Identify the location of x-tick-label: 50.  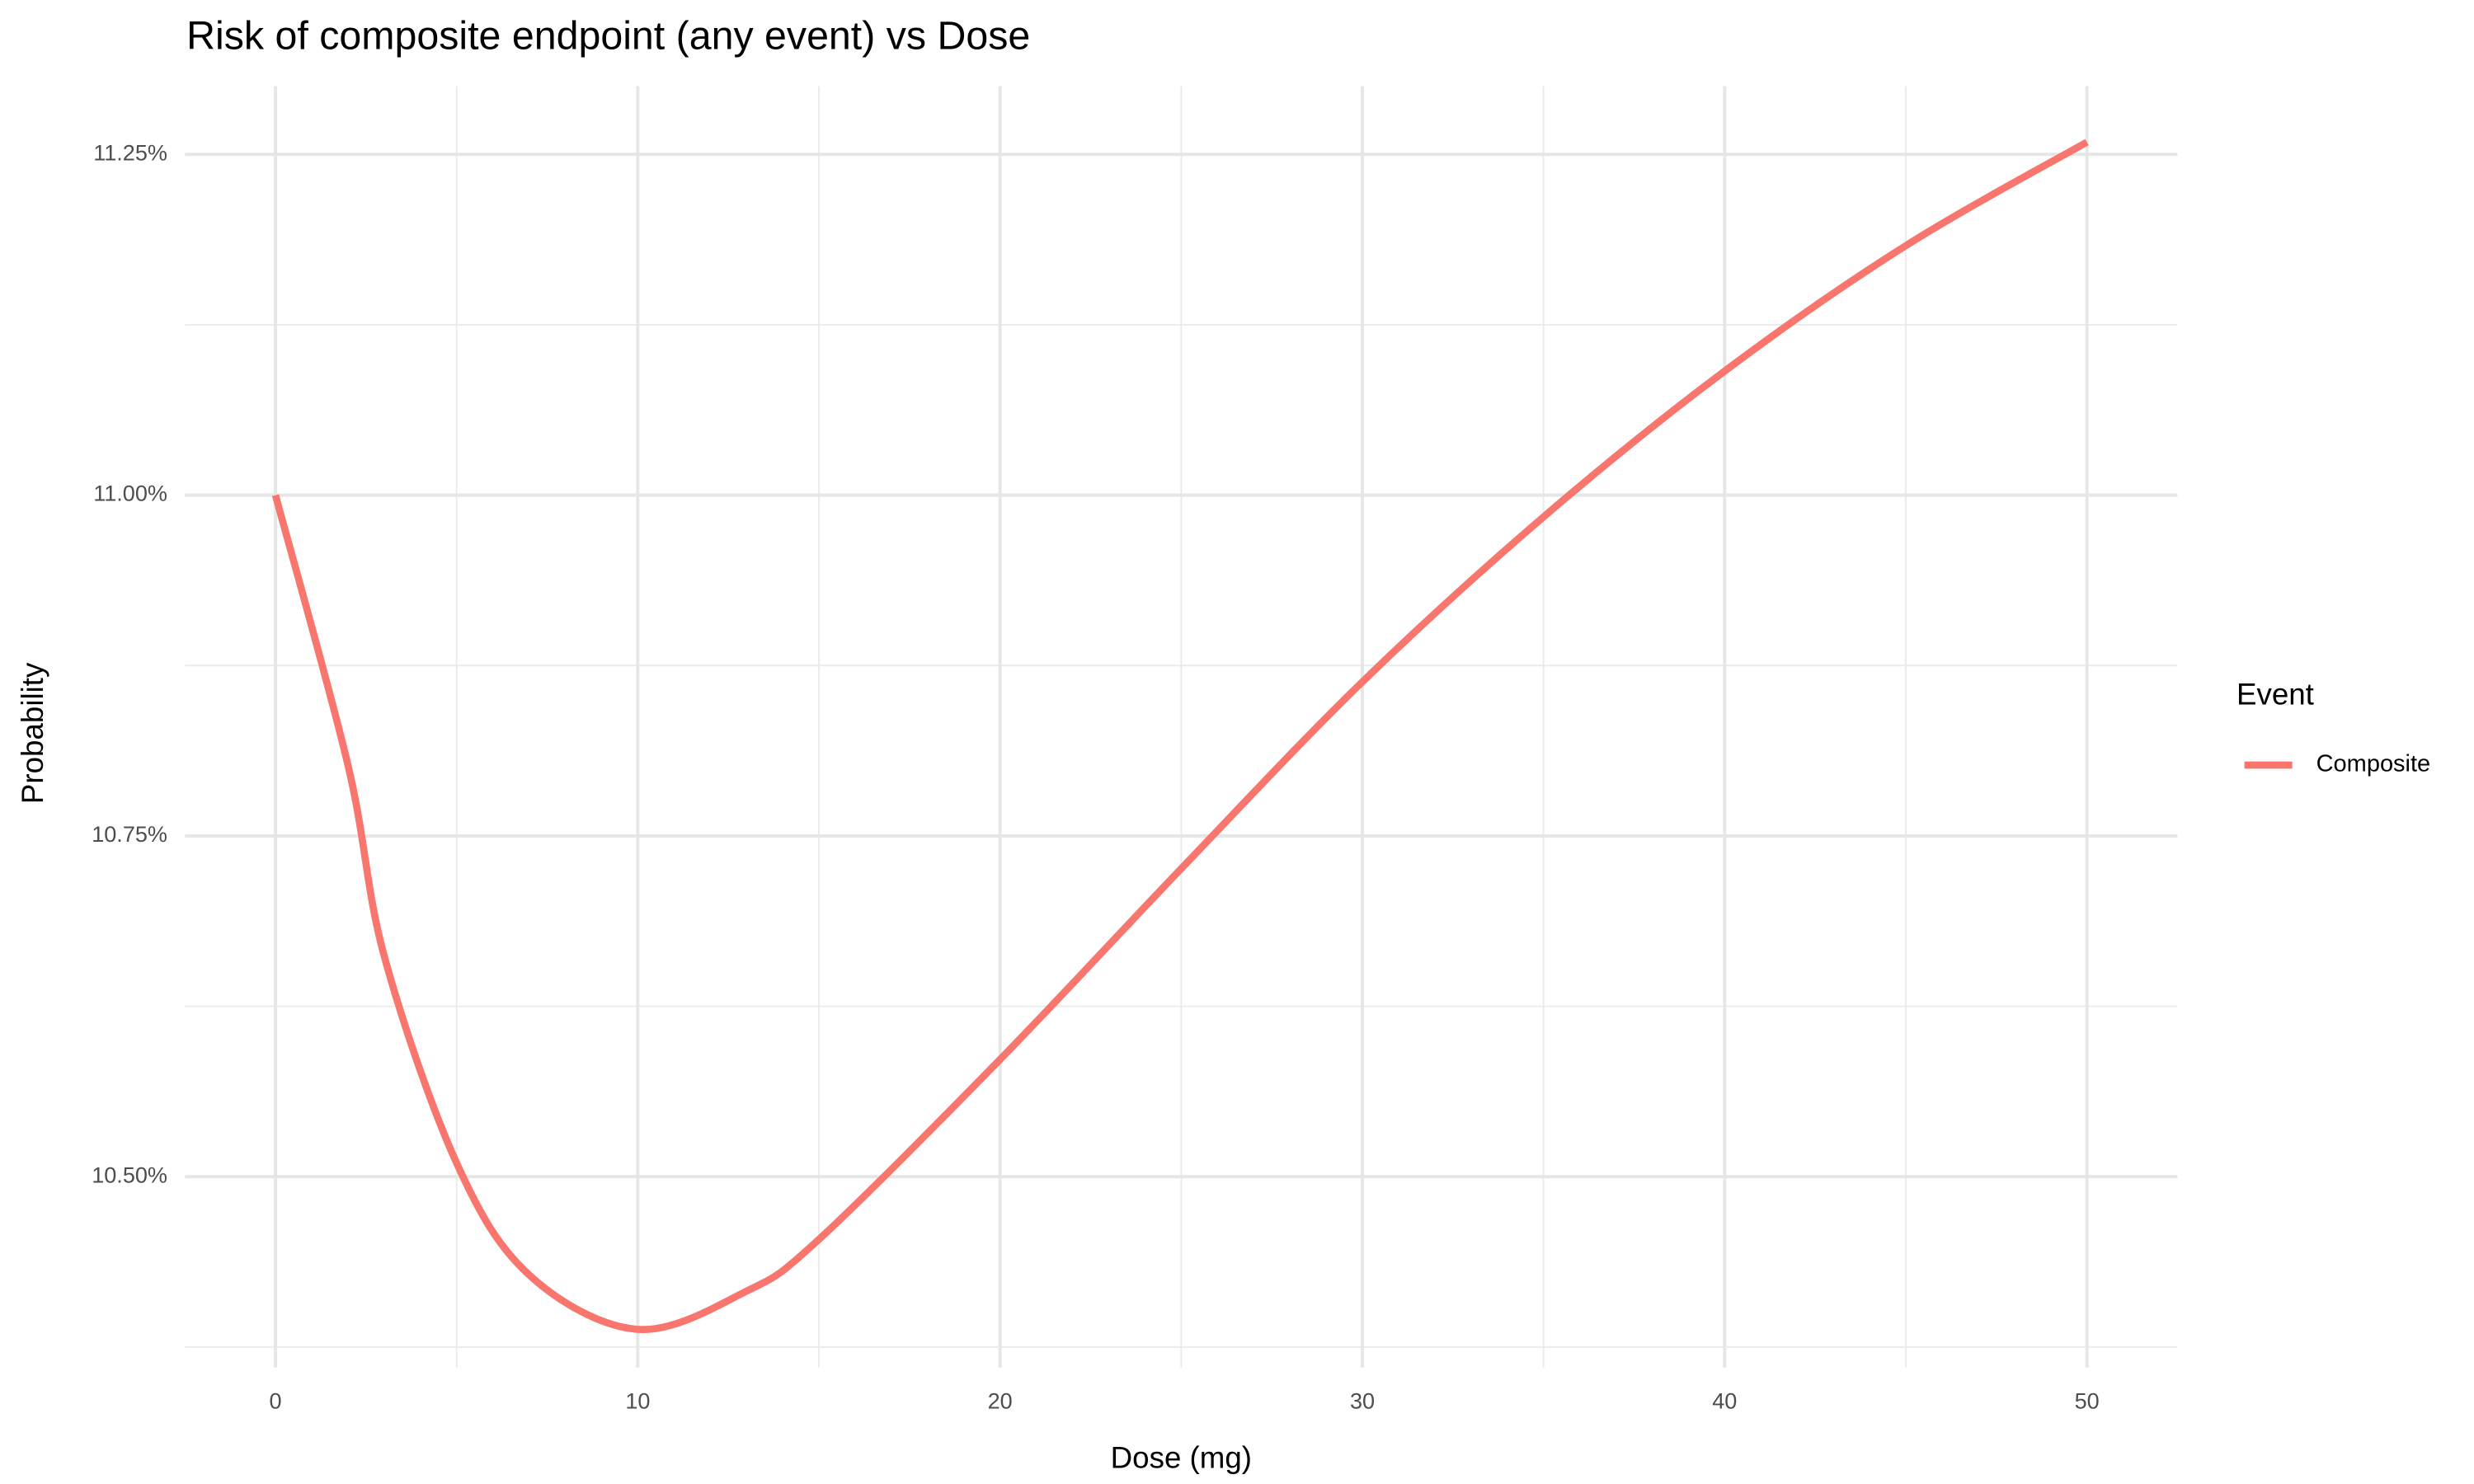
(2087, 1400).